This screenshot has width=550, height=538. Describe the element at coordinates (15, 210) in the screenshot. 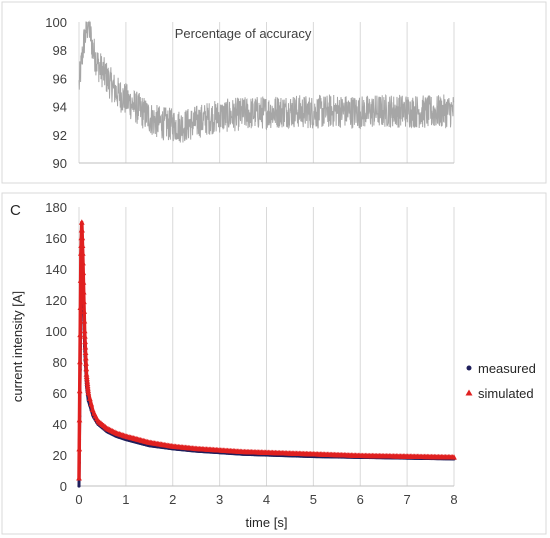

I see `panel-label: C` at that location.